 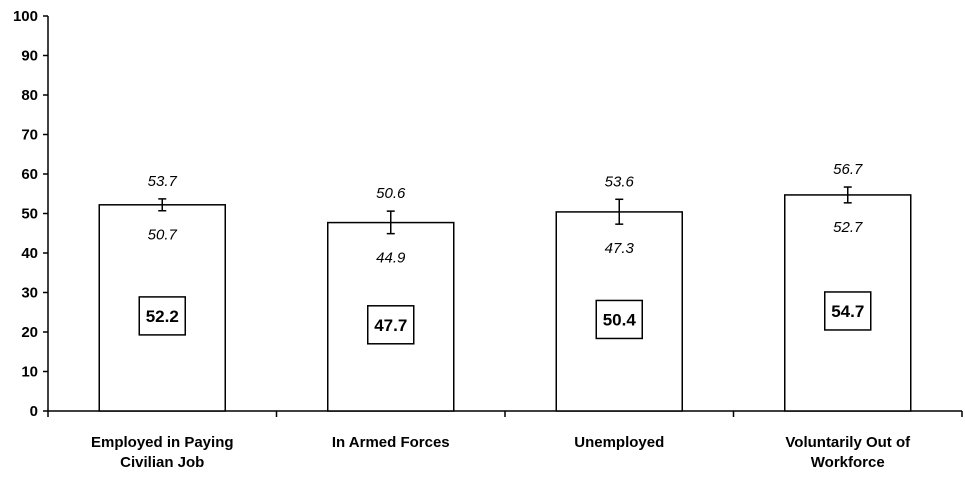 I want to click on value-label: 47.7, so click(x=390, y=325).